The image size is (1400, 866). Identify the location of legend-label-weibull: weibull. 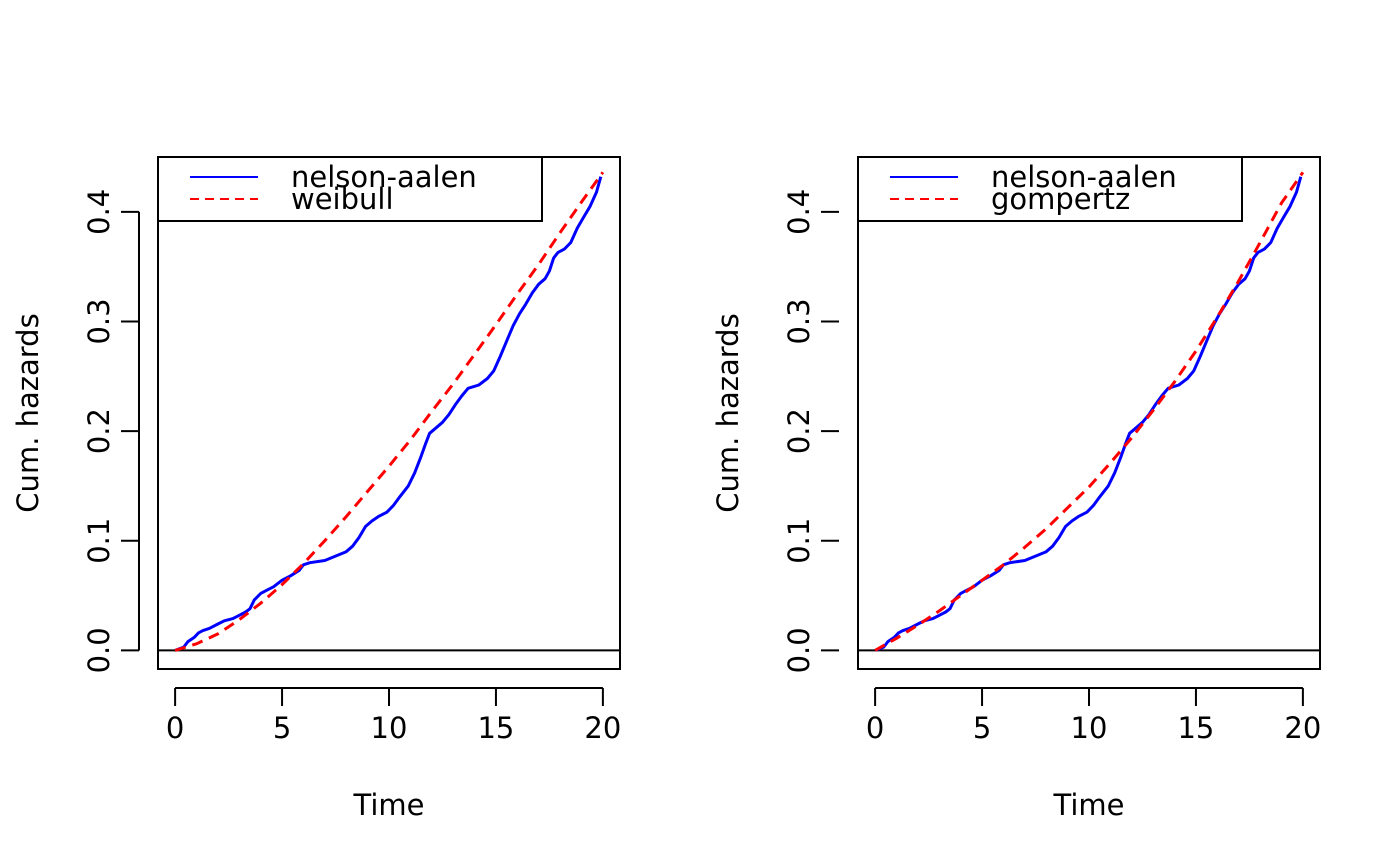
(342, 199).